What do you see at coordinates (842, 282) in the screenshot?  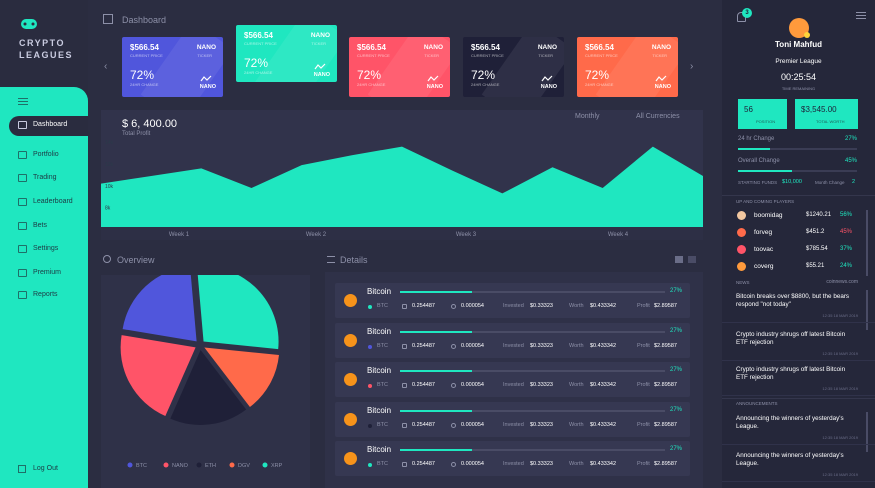 I see `news-source: coinnews.com` at bounding box center [842, 282].